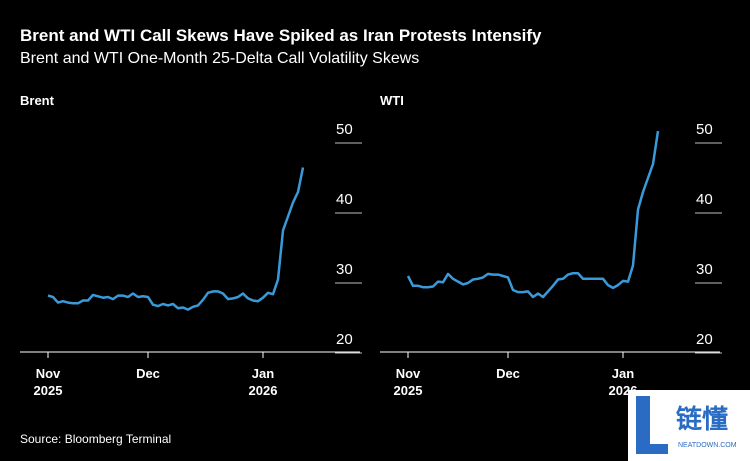 This screenshot has height=461, width=750. I want to click on watermark-logo, so click(652, 425).